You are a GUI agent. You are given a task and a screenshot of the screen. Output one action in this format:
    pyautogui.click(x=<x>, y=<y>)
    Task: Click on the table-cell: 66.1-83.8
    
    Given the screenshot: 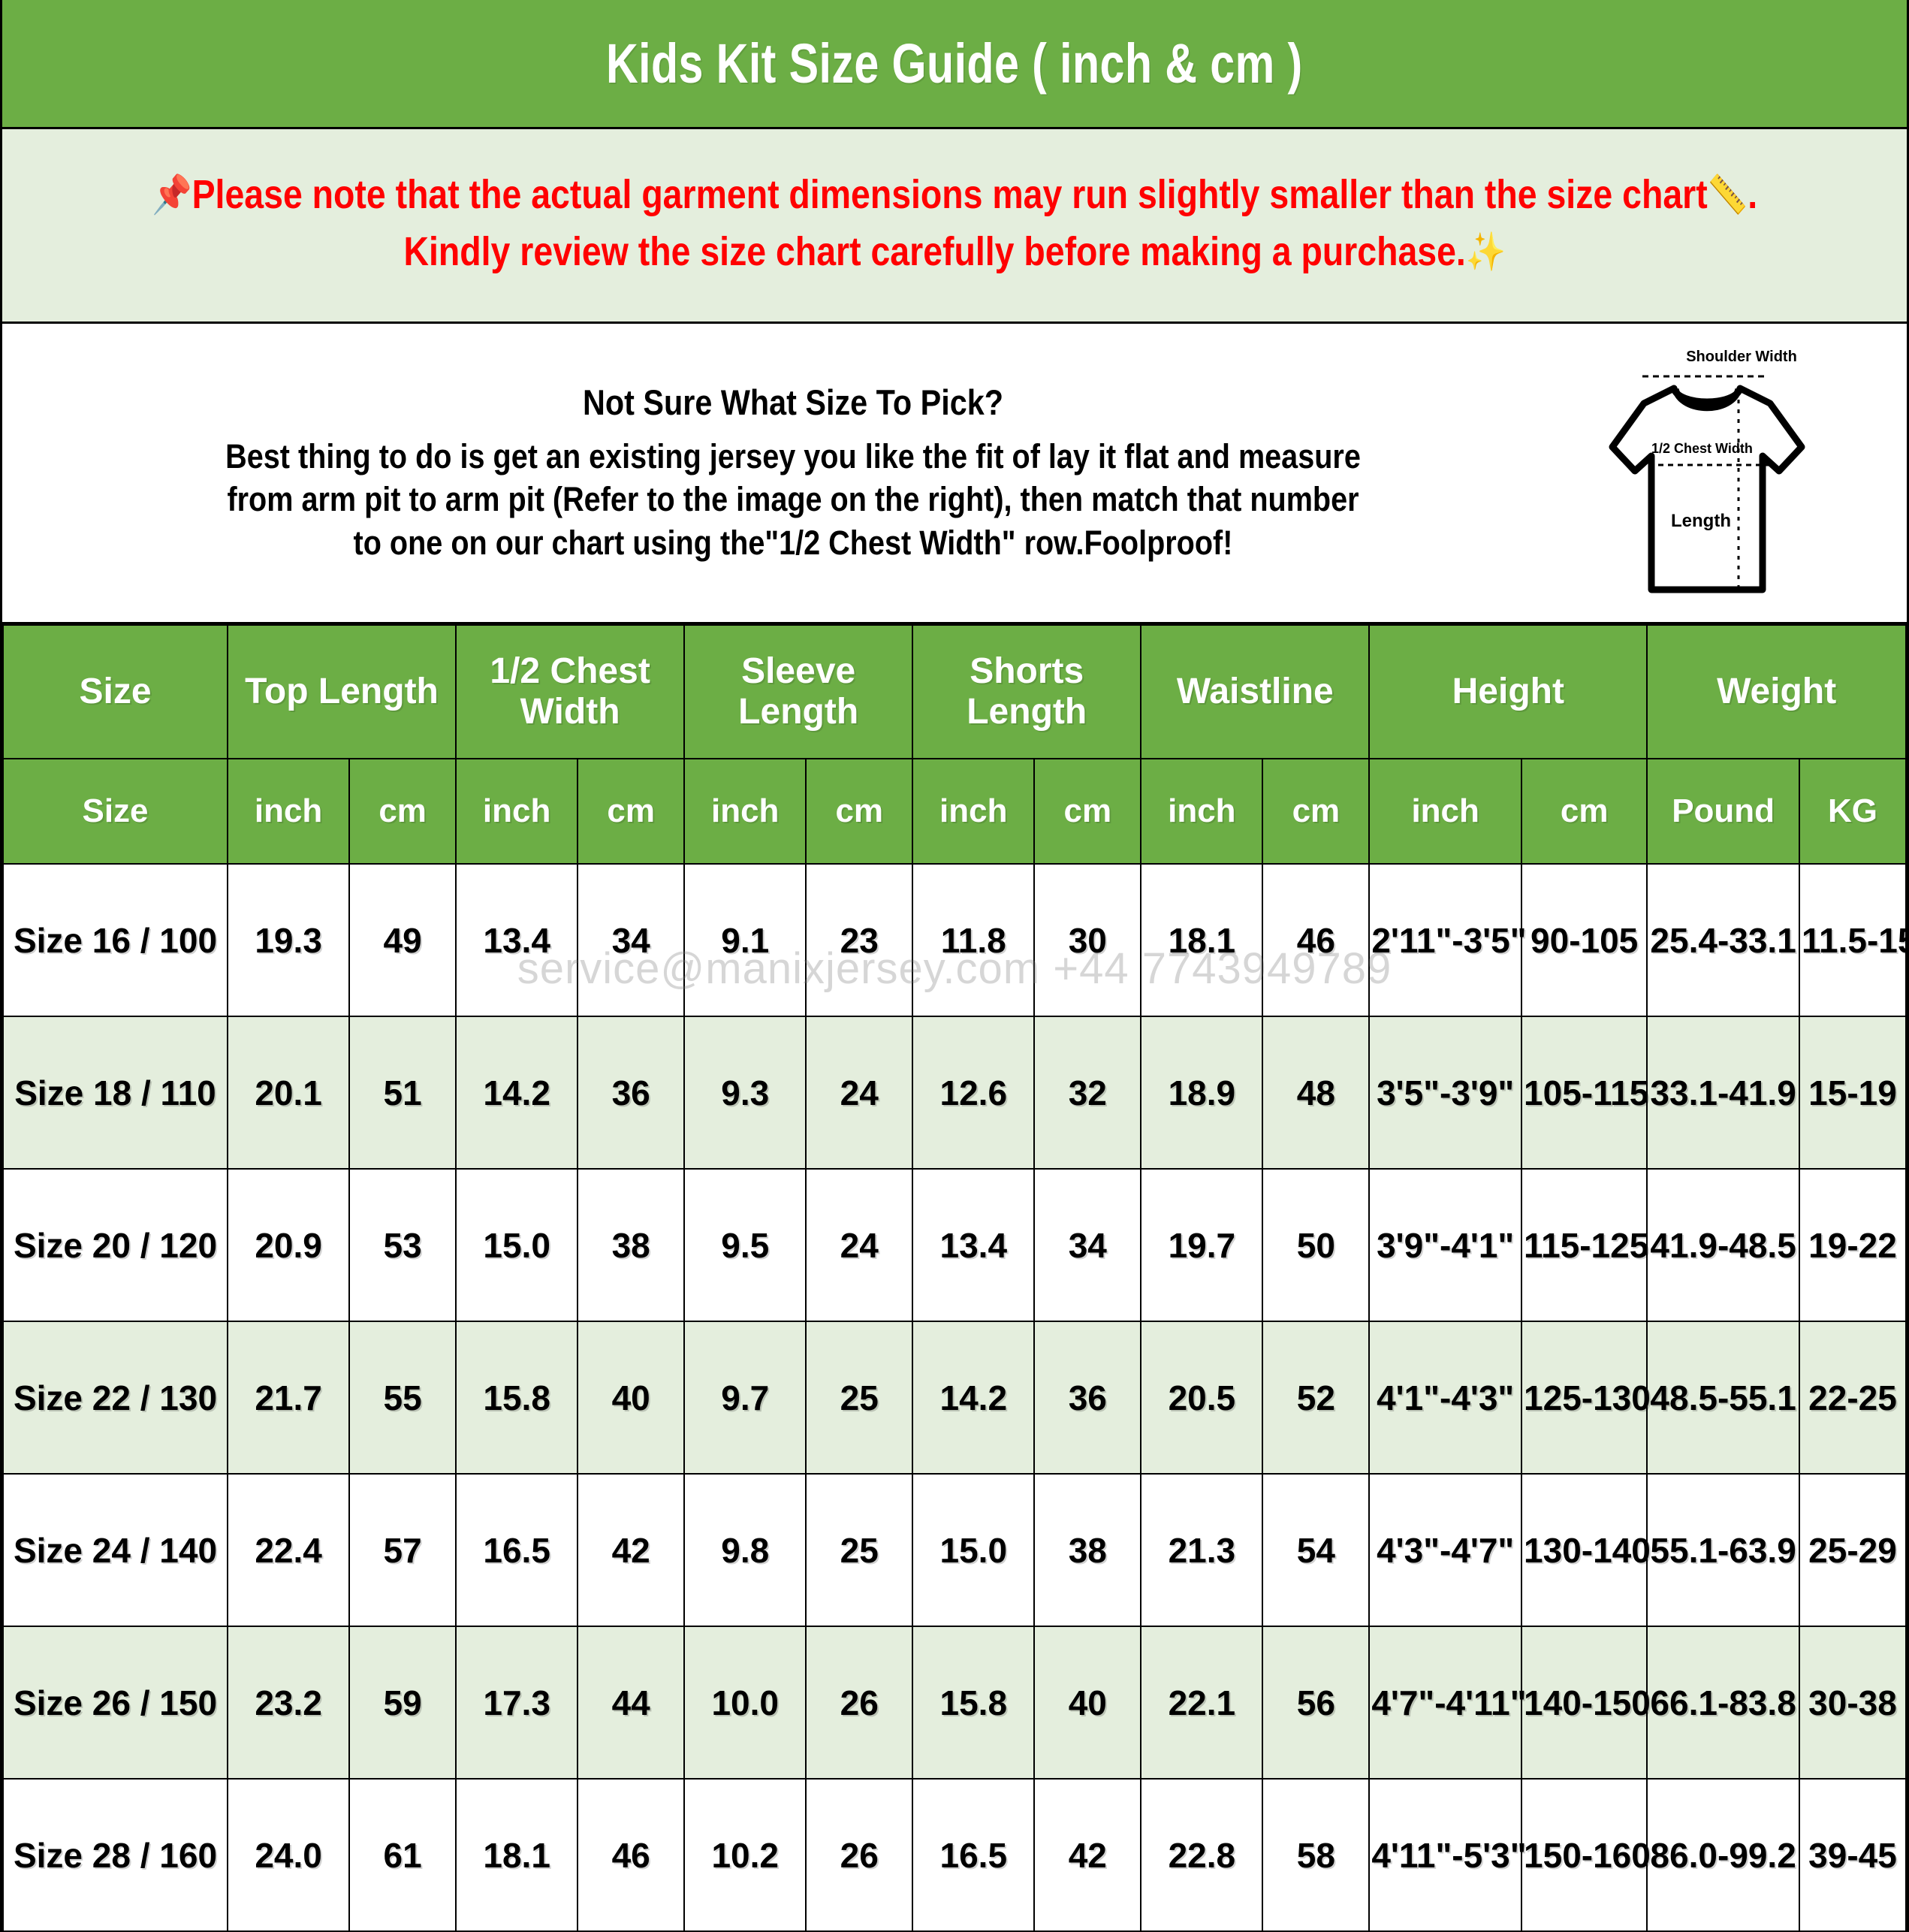 What is the action you would take?
    pyautogui.click(x=1723, y=1703)
    